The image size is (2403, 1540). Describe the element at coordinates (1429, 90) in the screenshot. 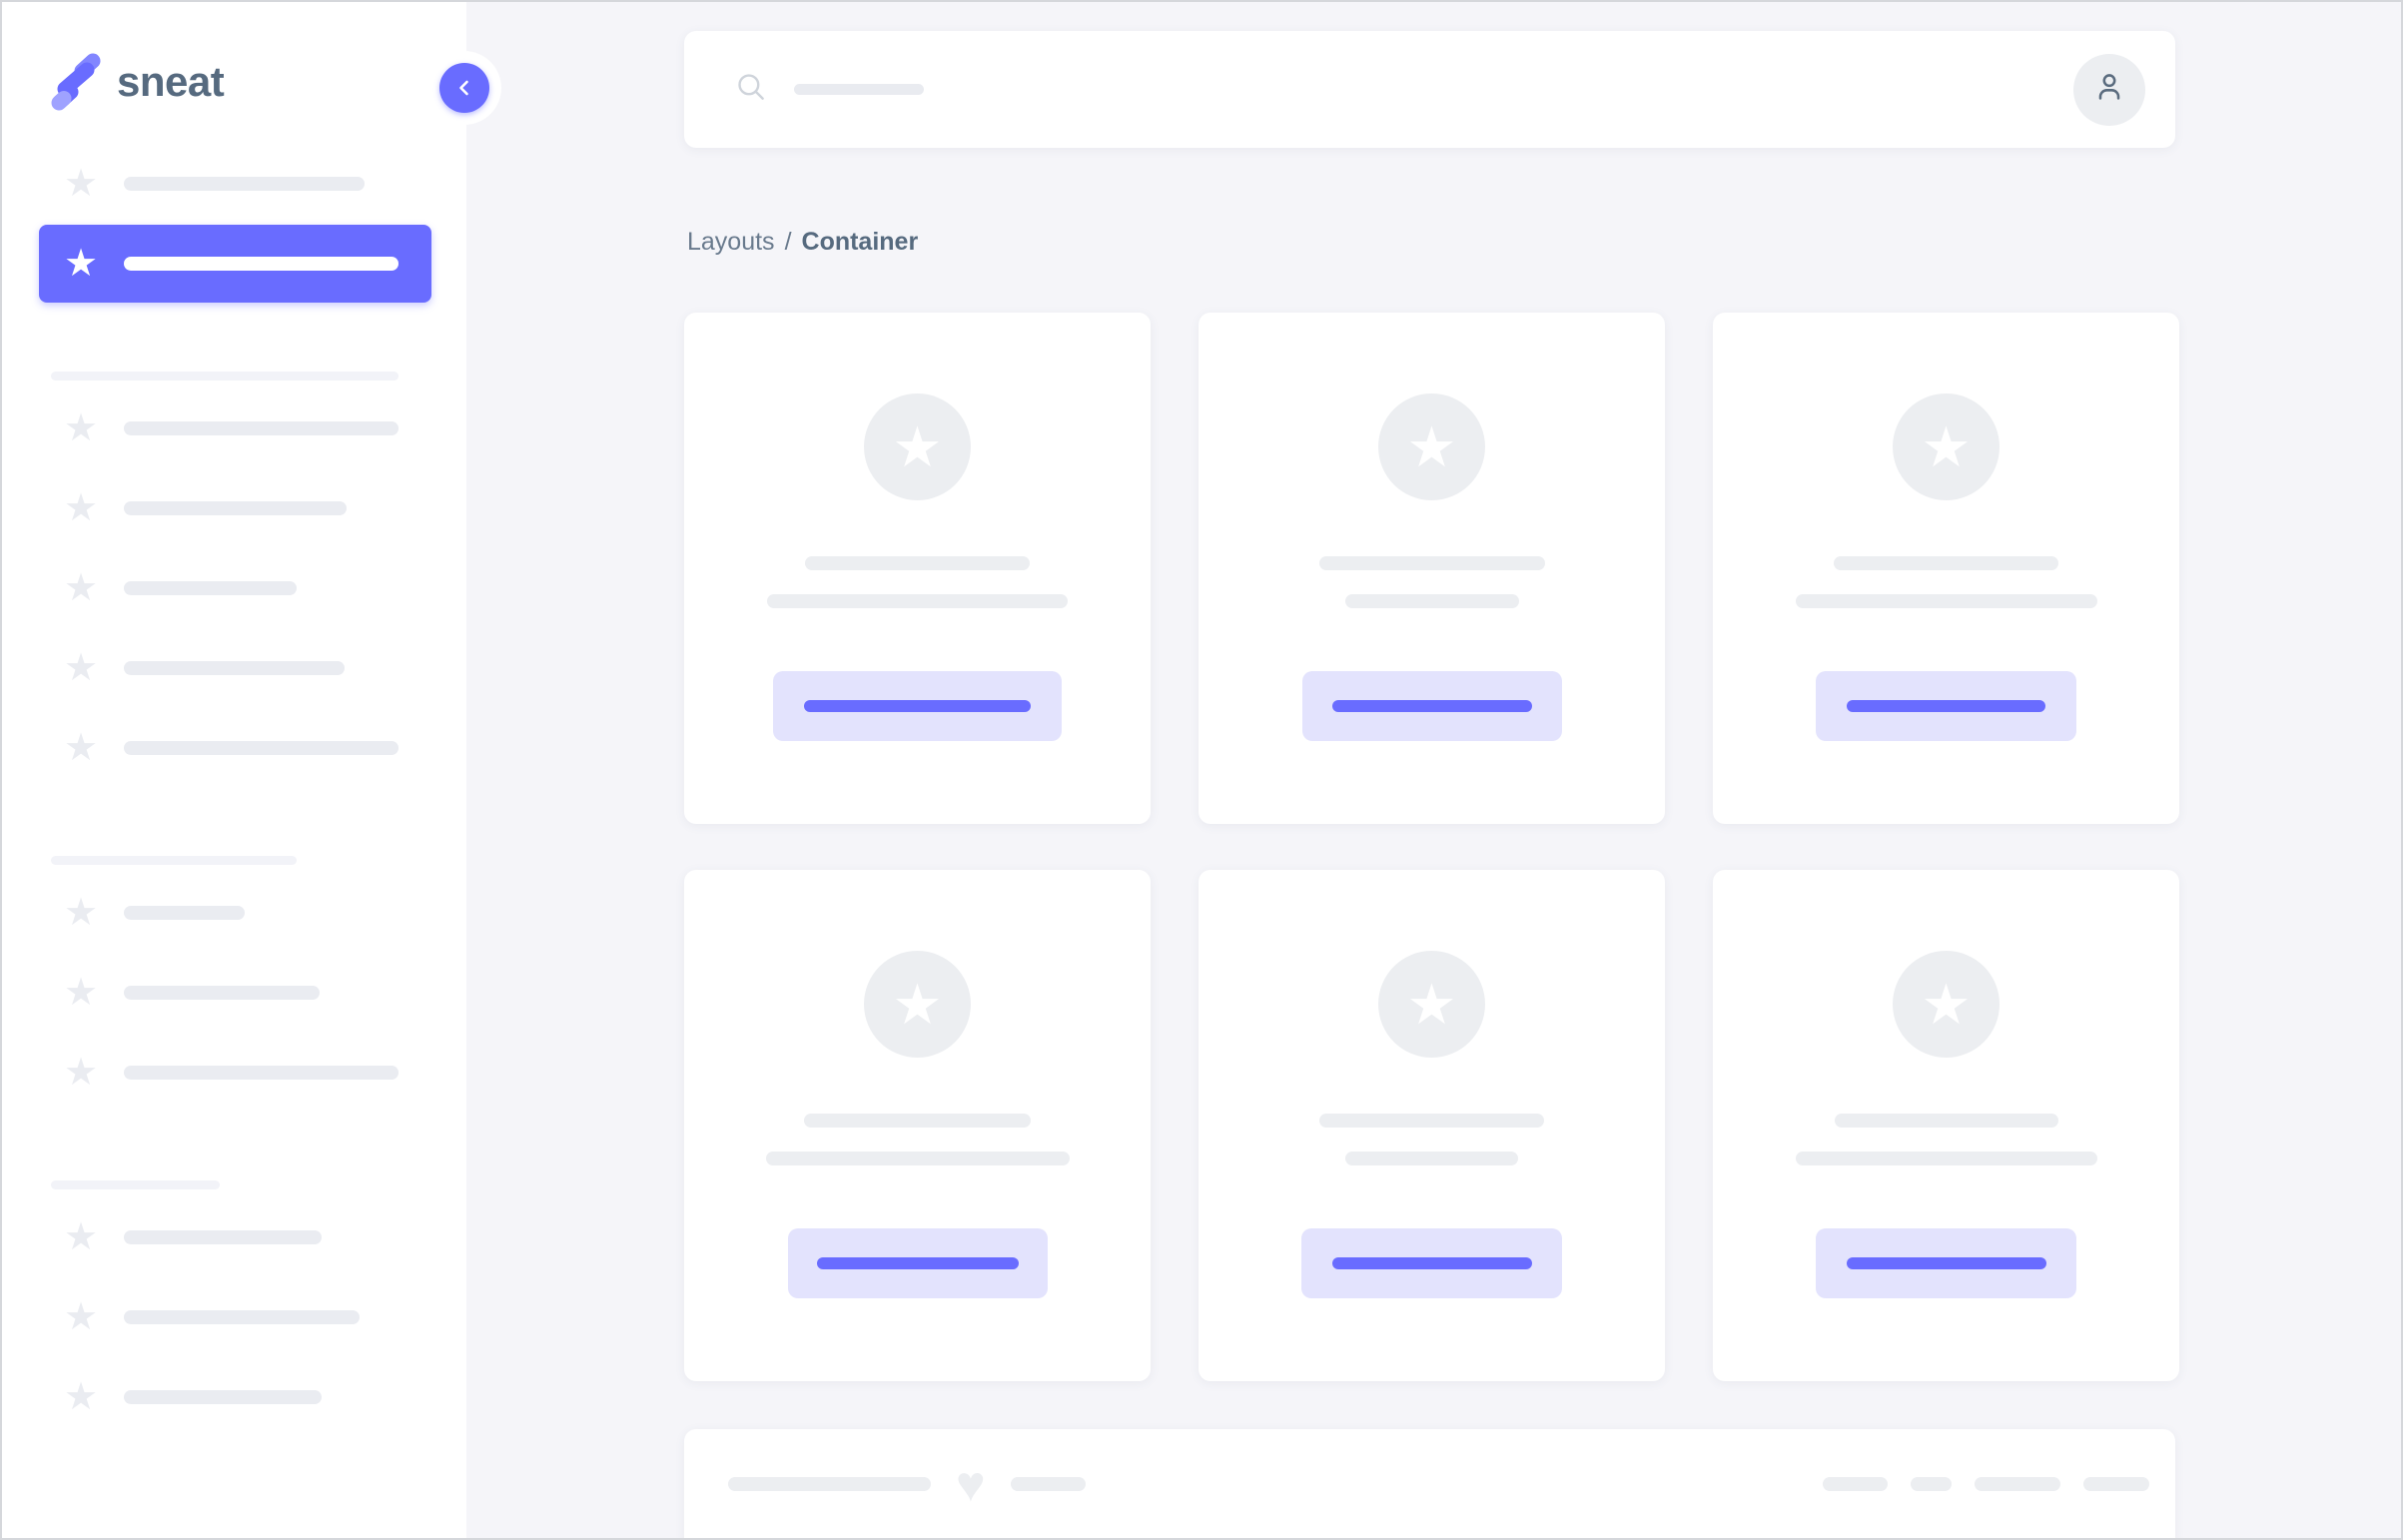

I see `search-bar-card` at that location.